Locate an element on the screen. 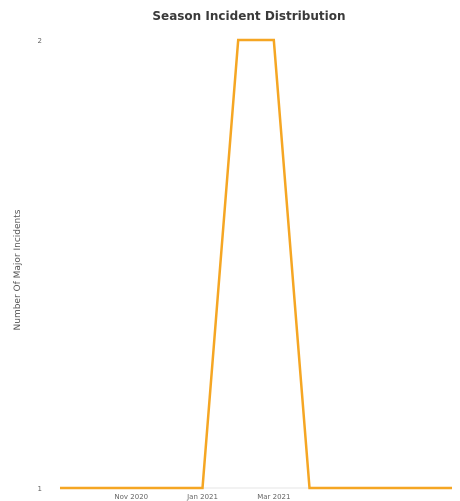 The image size is (460, 501). y-tick-label: 2 is located at coordinates (40, 41).